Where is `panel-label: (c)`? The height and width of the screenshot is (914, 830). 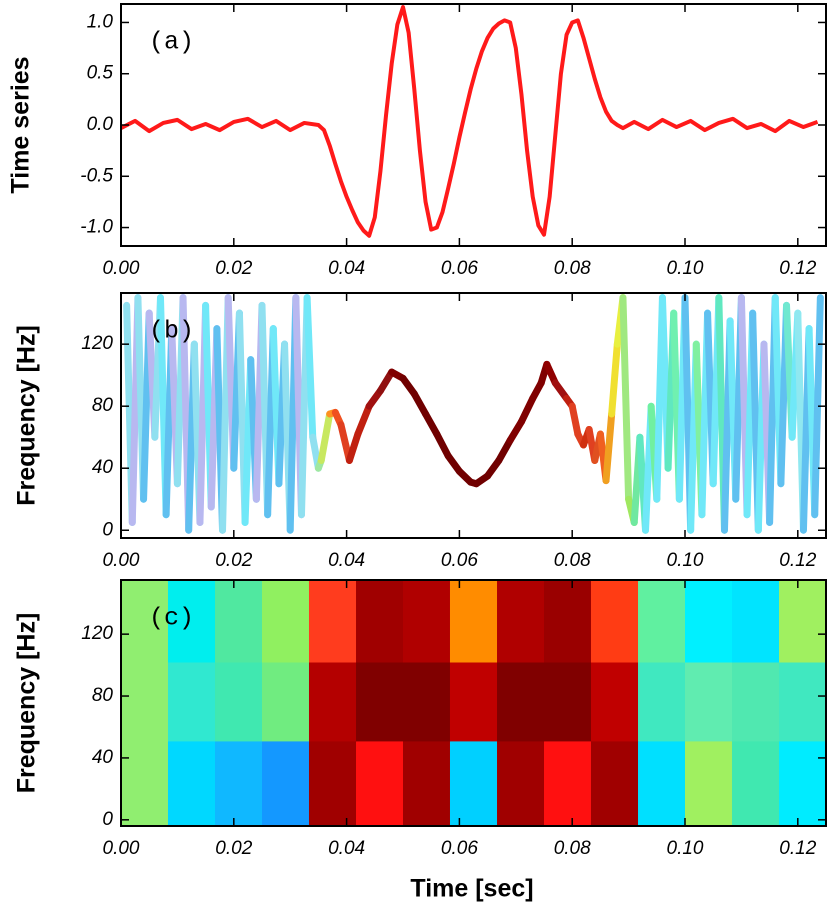
panel-label: (c) is located at coordinates (171, 618).